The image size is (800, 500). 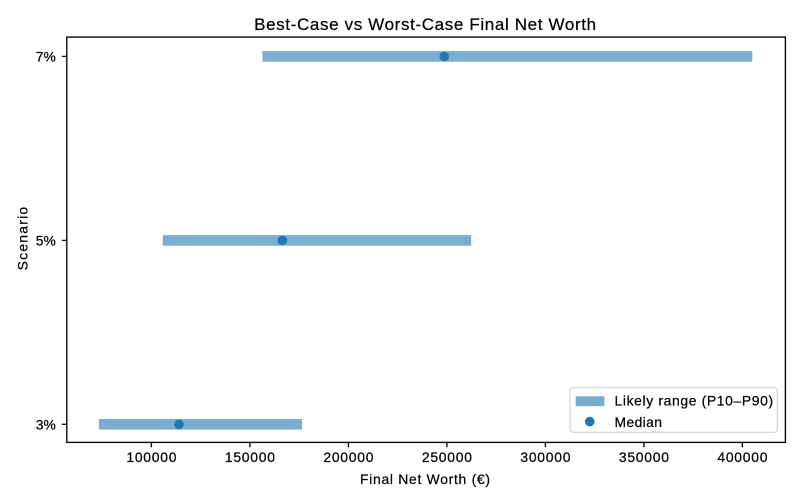 What do you see at coordinates (694, 400) in the screenshot?
I see `svg-text: Likely range (P10–P90)` at bounding box center [694, 400].